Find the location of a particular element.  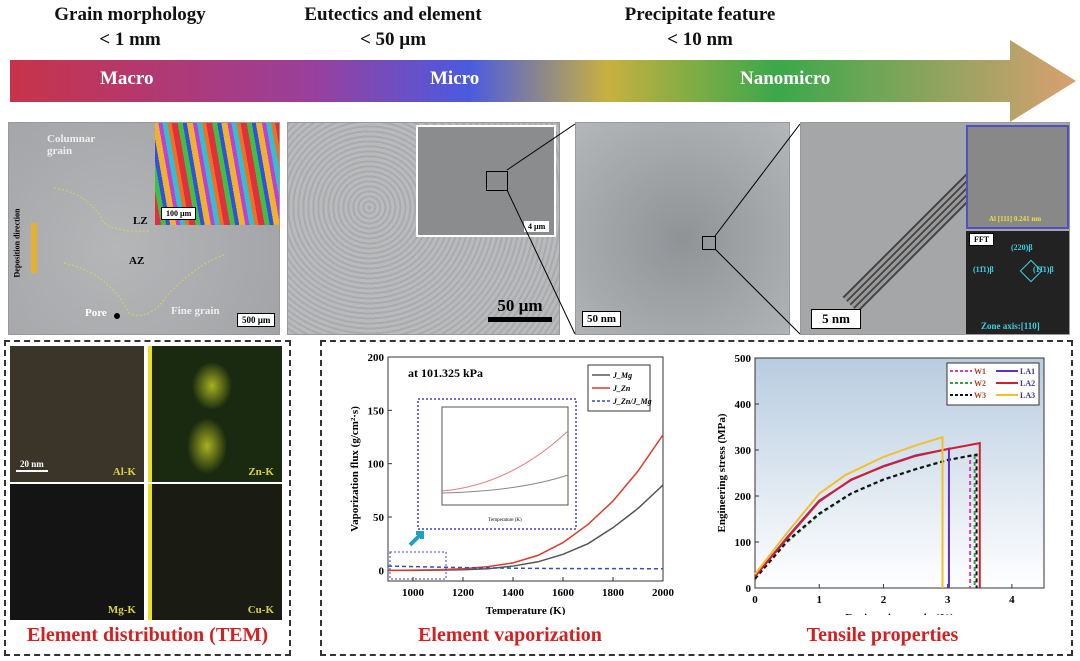

series-line-j_zn is located at coordinates (525, 503).